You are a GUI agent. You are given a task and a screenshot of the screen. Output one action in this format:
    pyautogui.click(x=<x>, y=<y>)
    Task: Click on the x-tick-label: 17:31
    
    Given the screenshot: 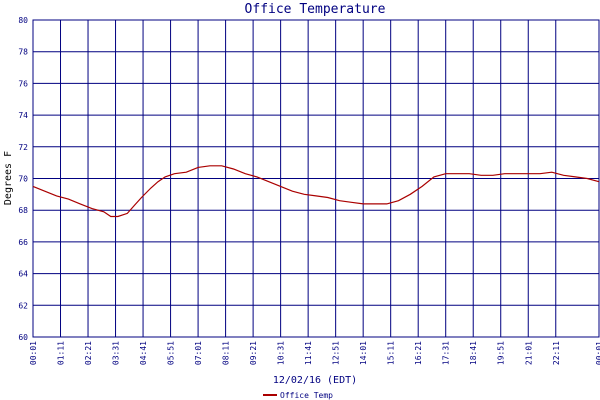 What is the action you would take?
    pyautogui.click(x=446, y=353)
    